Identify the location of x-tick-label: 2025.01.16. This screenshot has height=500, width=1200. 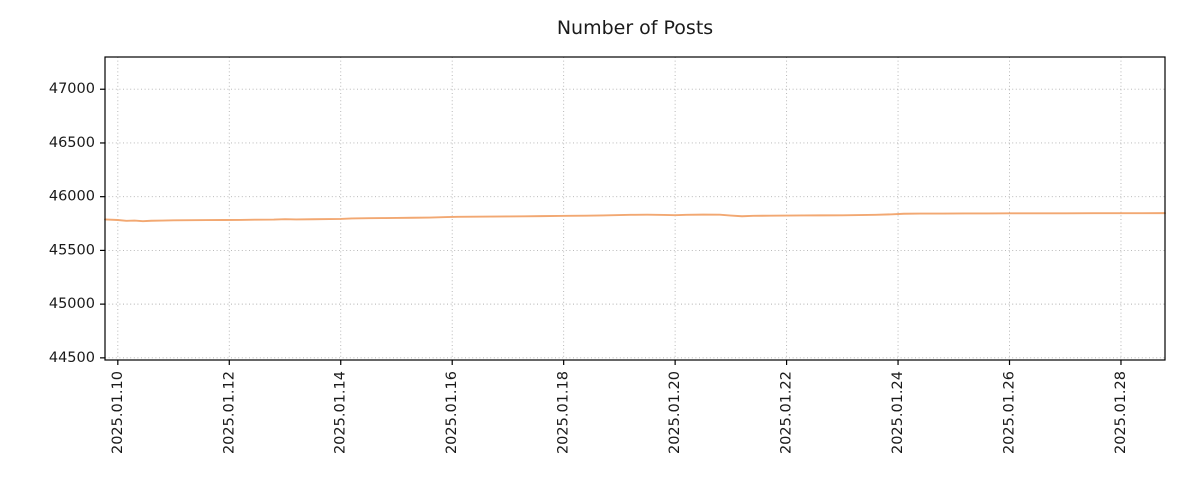
(452, 412).